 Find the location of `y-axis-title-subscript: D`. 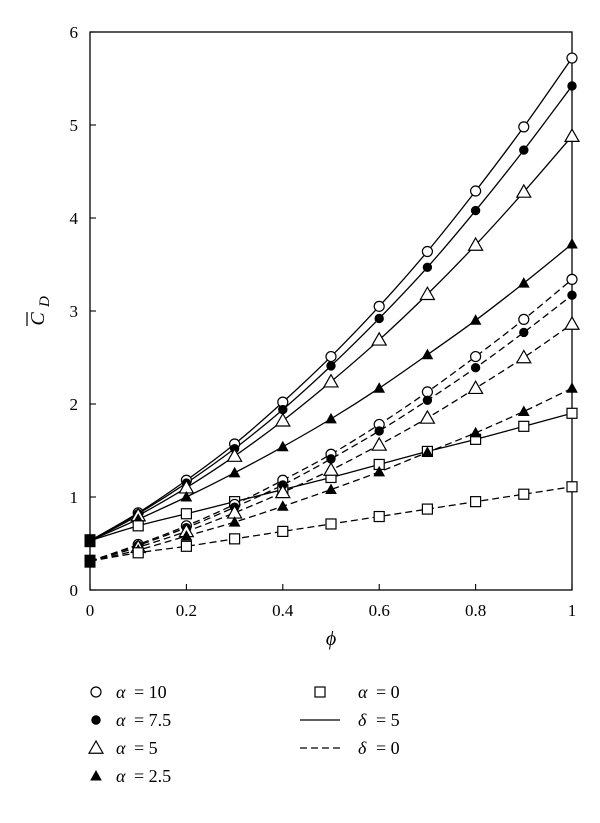

y-axis-title-subscript: D is located at coordinates (45, 302).